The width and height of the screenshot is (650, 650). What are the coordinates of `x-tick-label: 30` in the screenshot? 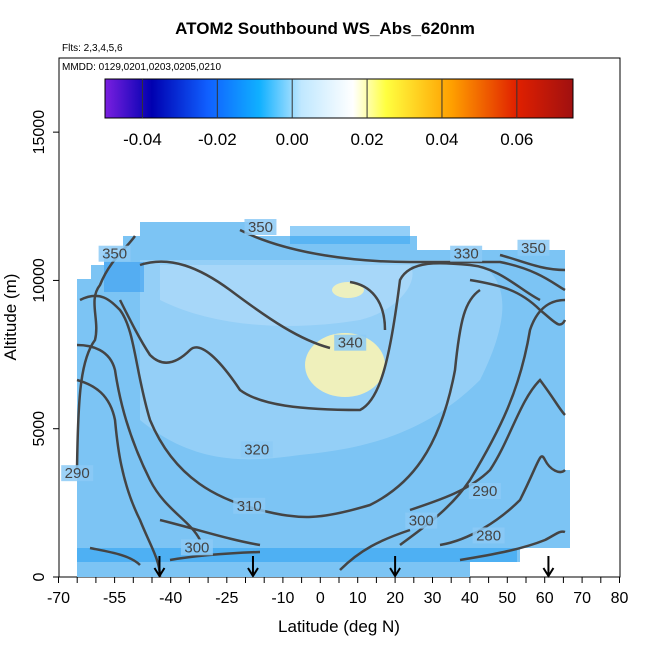 It's located at (433, 598).